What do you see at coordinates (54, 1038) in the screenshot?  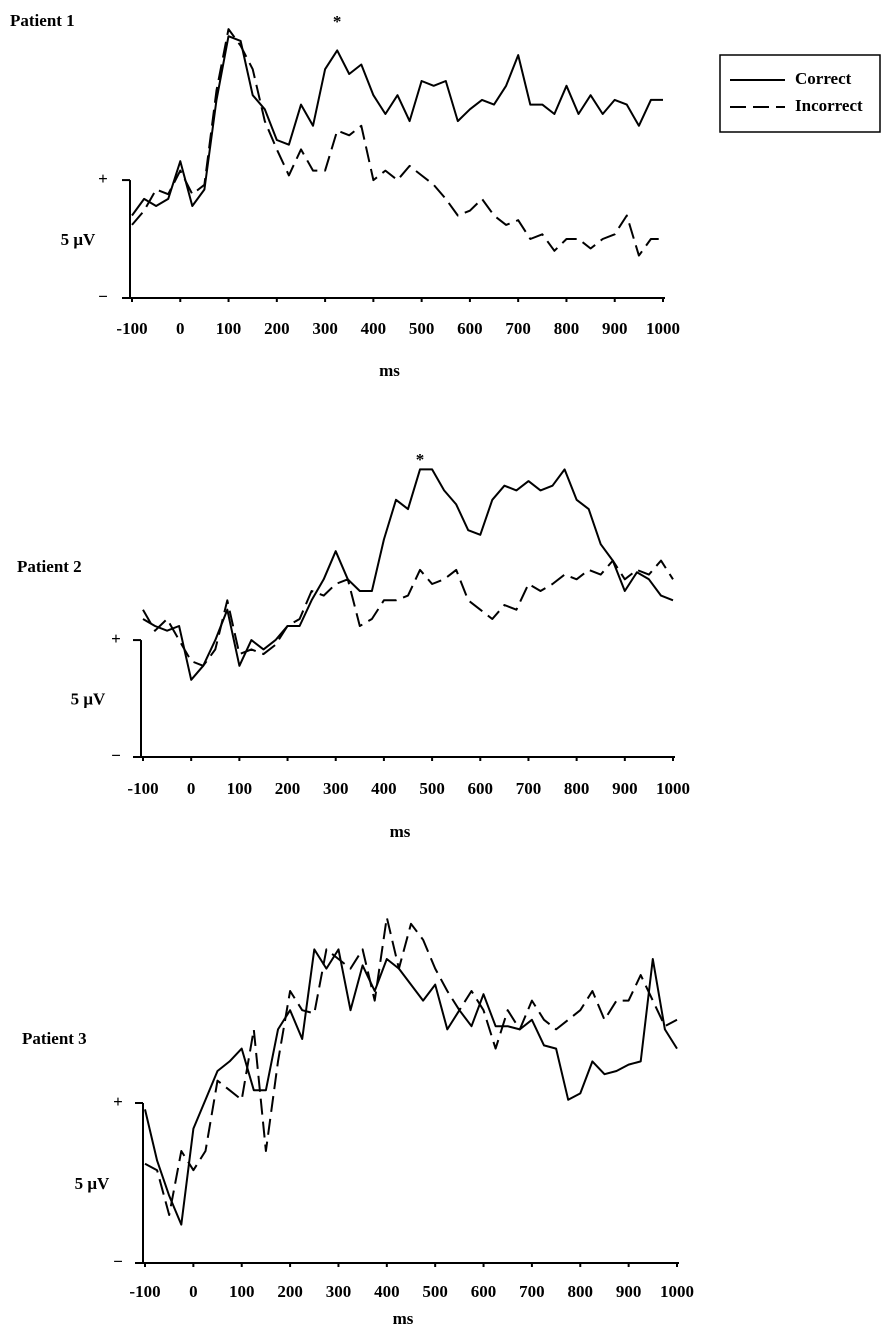 I see `chart-title: Patient 3` at bounding box center [54, 1038].